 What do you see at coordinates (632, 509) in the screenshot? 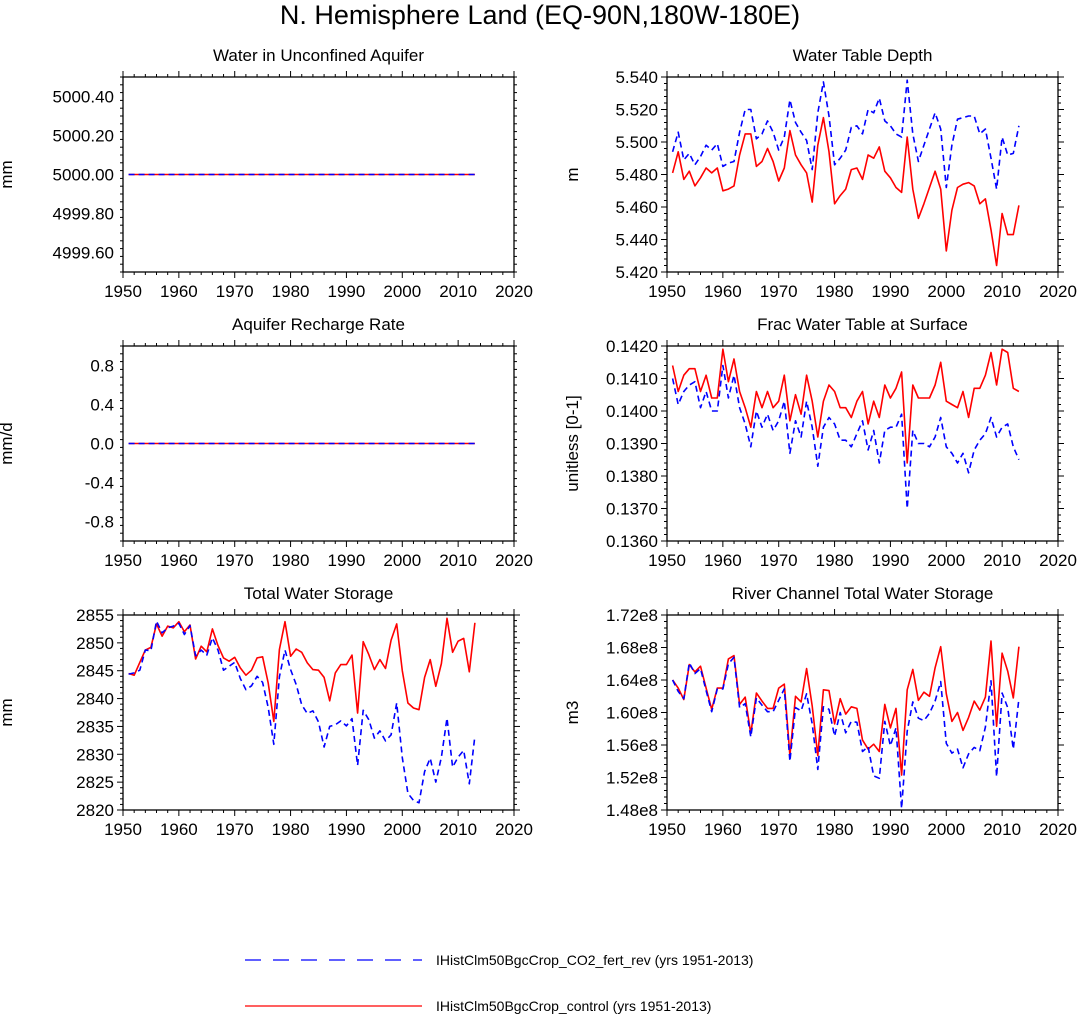
I see `y-tick-label: 0.1370` at bounding box center [632, 509].